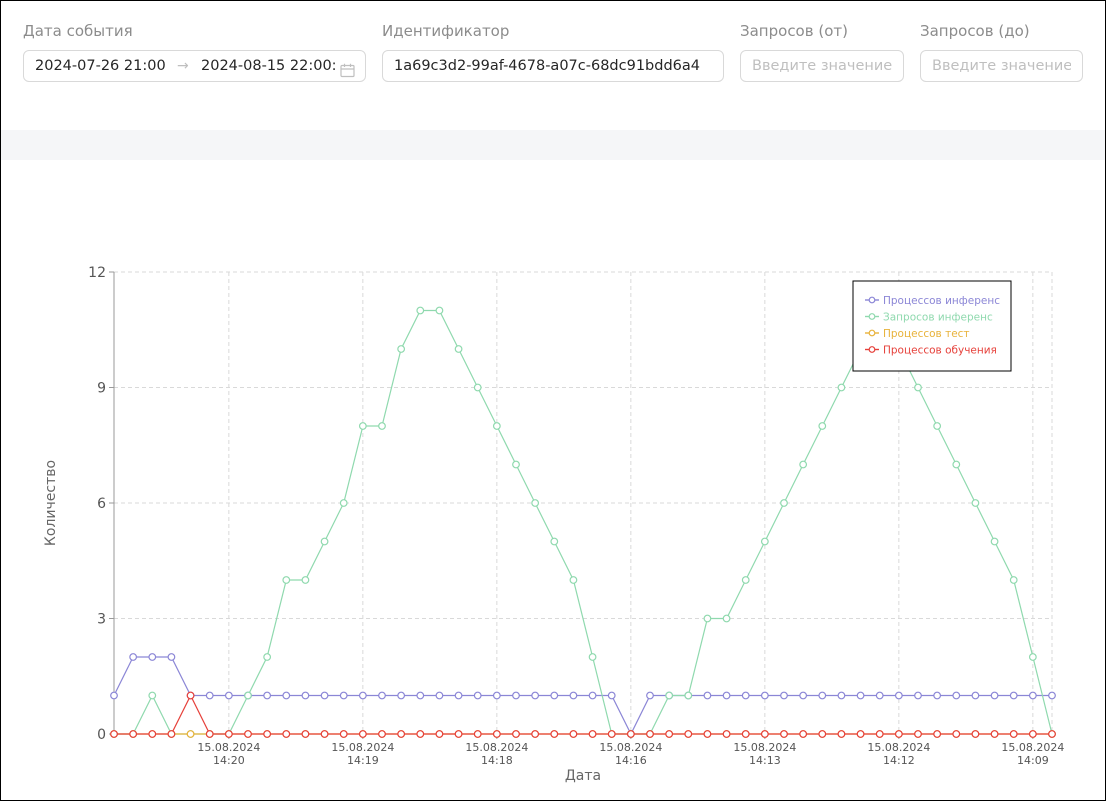 The width and height of the screenshot is (1106, 805). Describe the element at coordinates (931, 351) in the screenshot. I see `legend-item-training_processes: Процессов обучения` at that location.